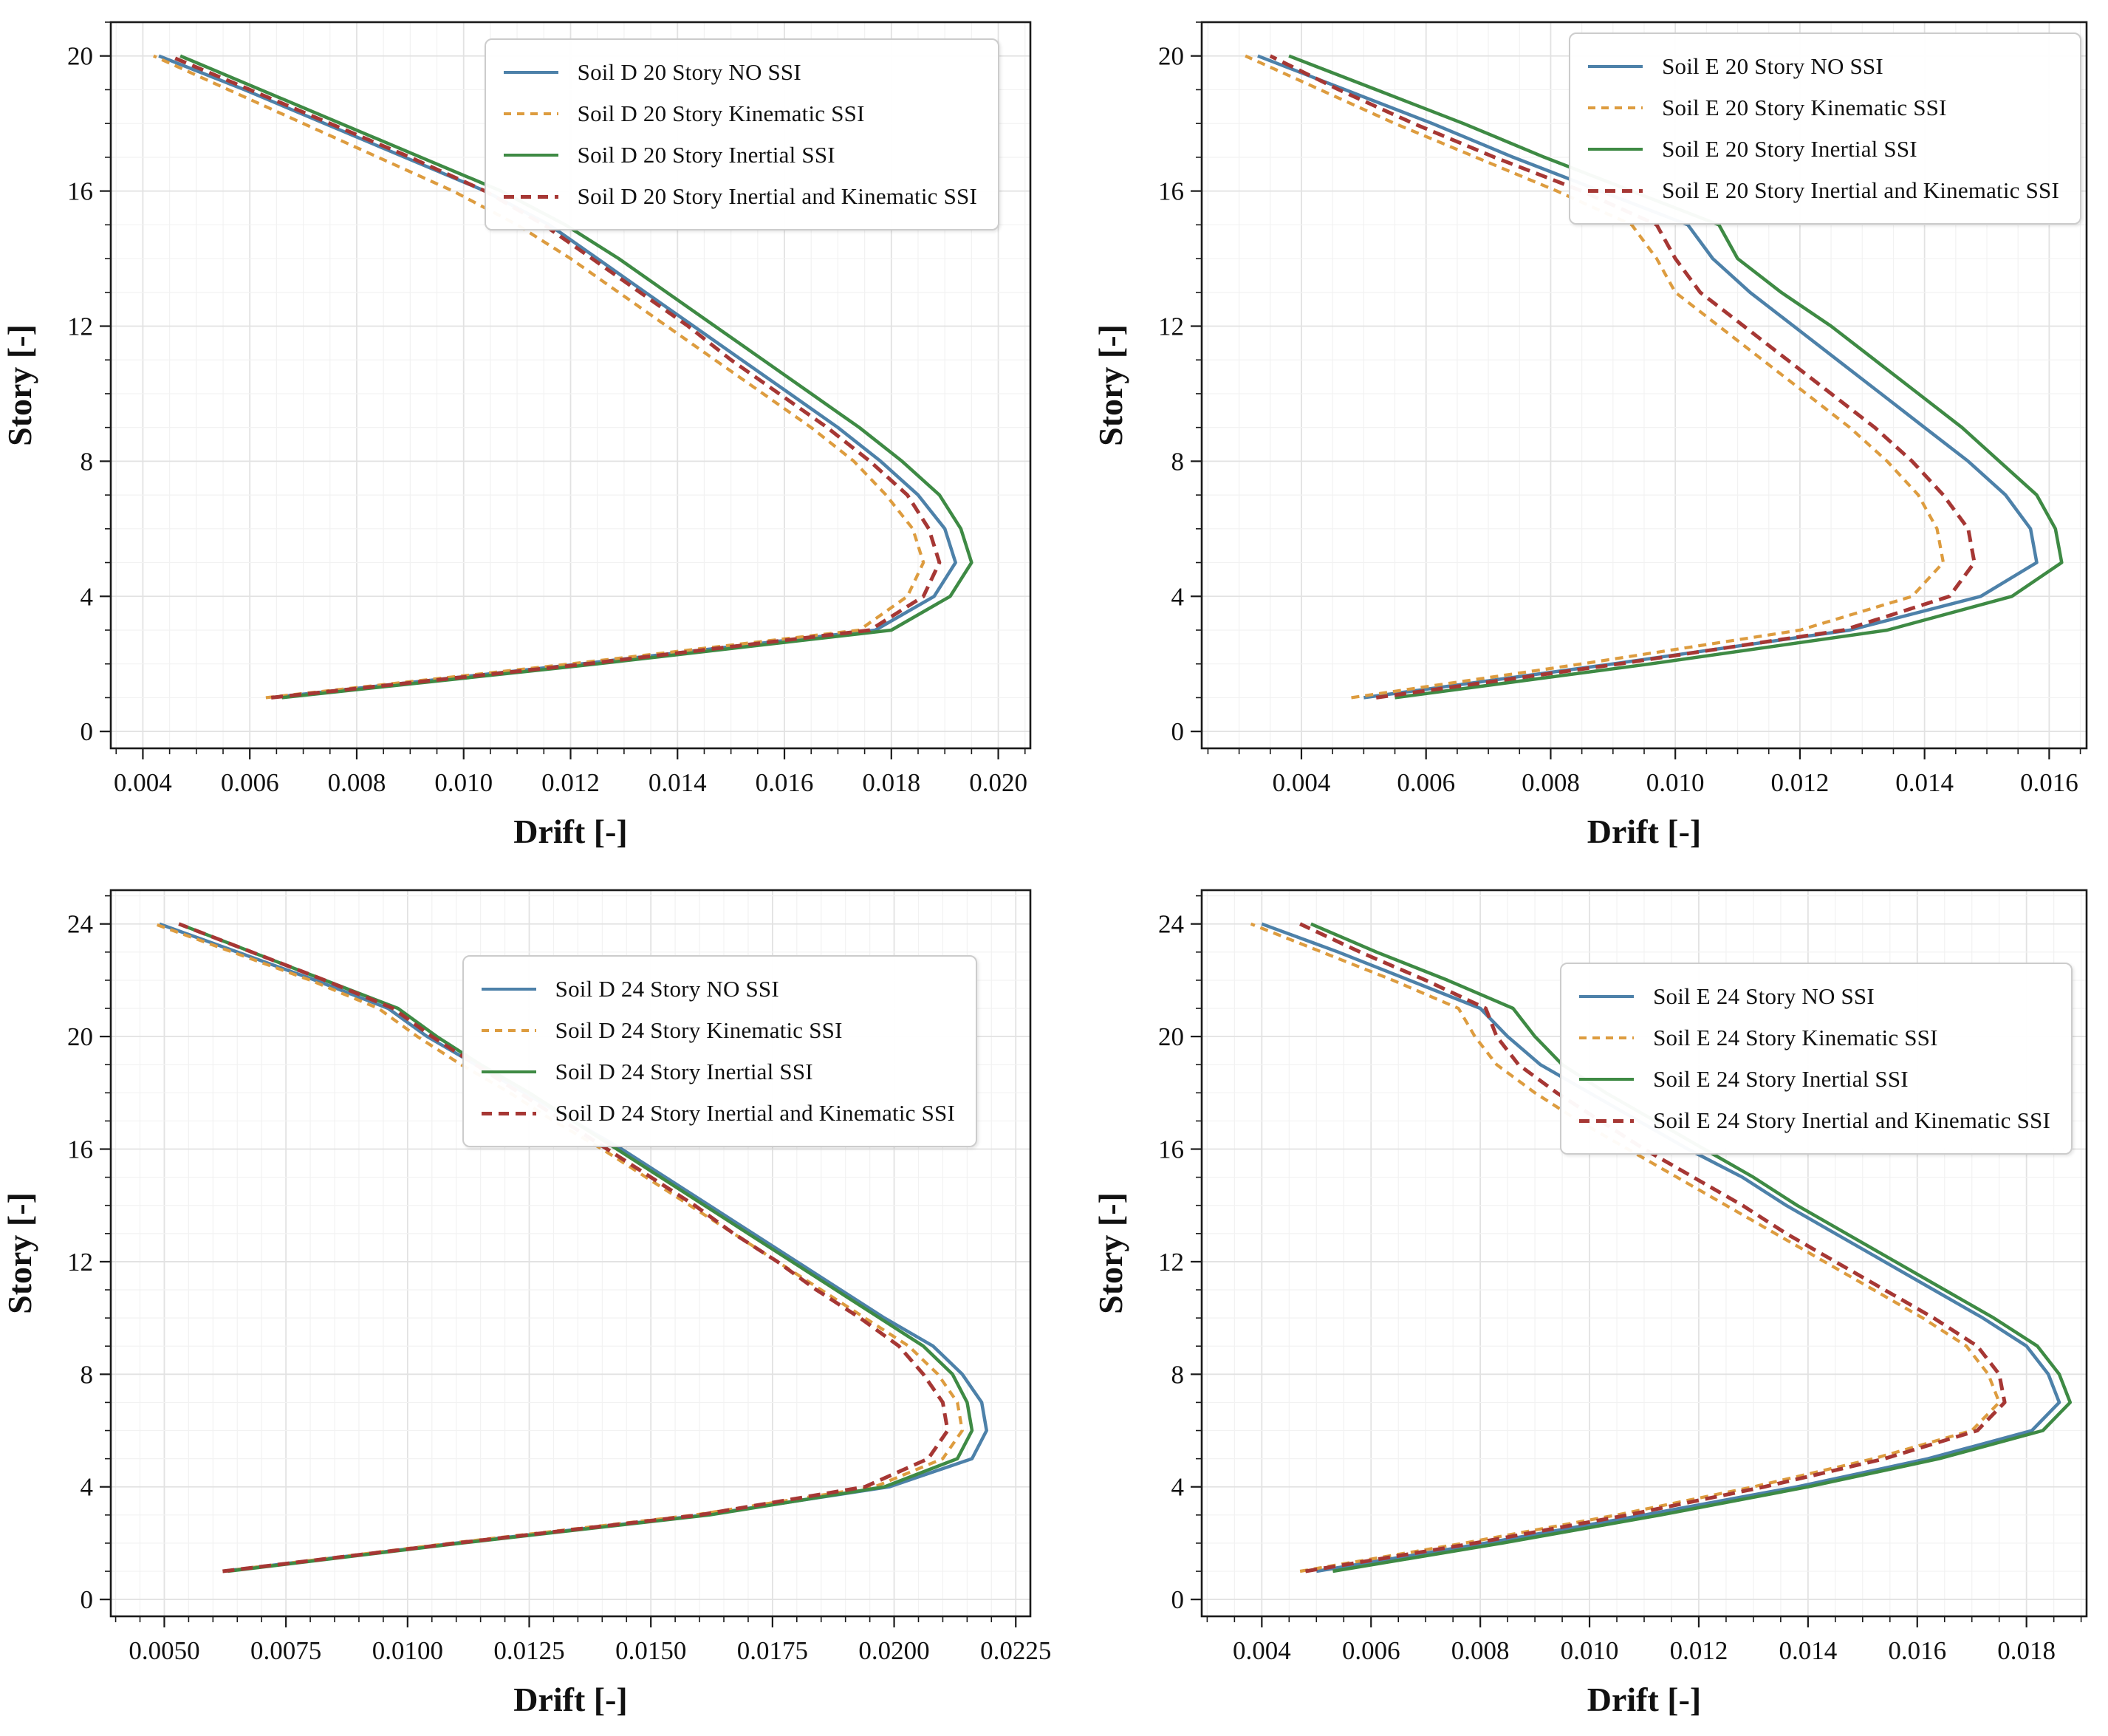 The width and height of the screenshot is (2108, 1736). I want to click on legend-label: Soil E 20 Story Kinematic SSI, so click(1804, 107).